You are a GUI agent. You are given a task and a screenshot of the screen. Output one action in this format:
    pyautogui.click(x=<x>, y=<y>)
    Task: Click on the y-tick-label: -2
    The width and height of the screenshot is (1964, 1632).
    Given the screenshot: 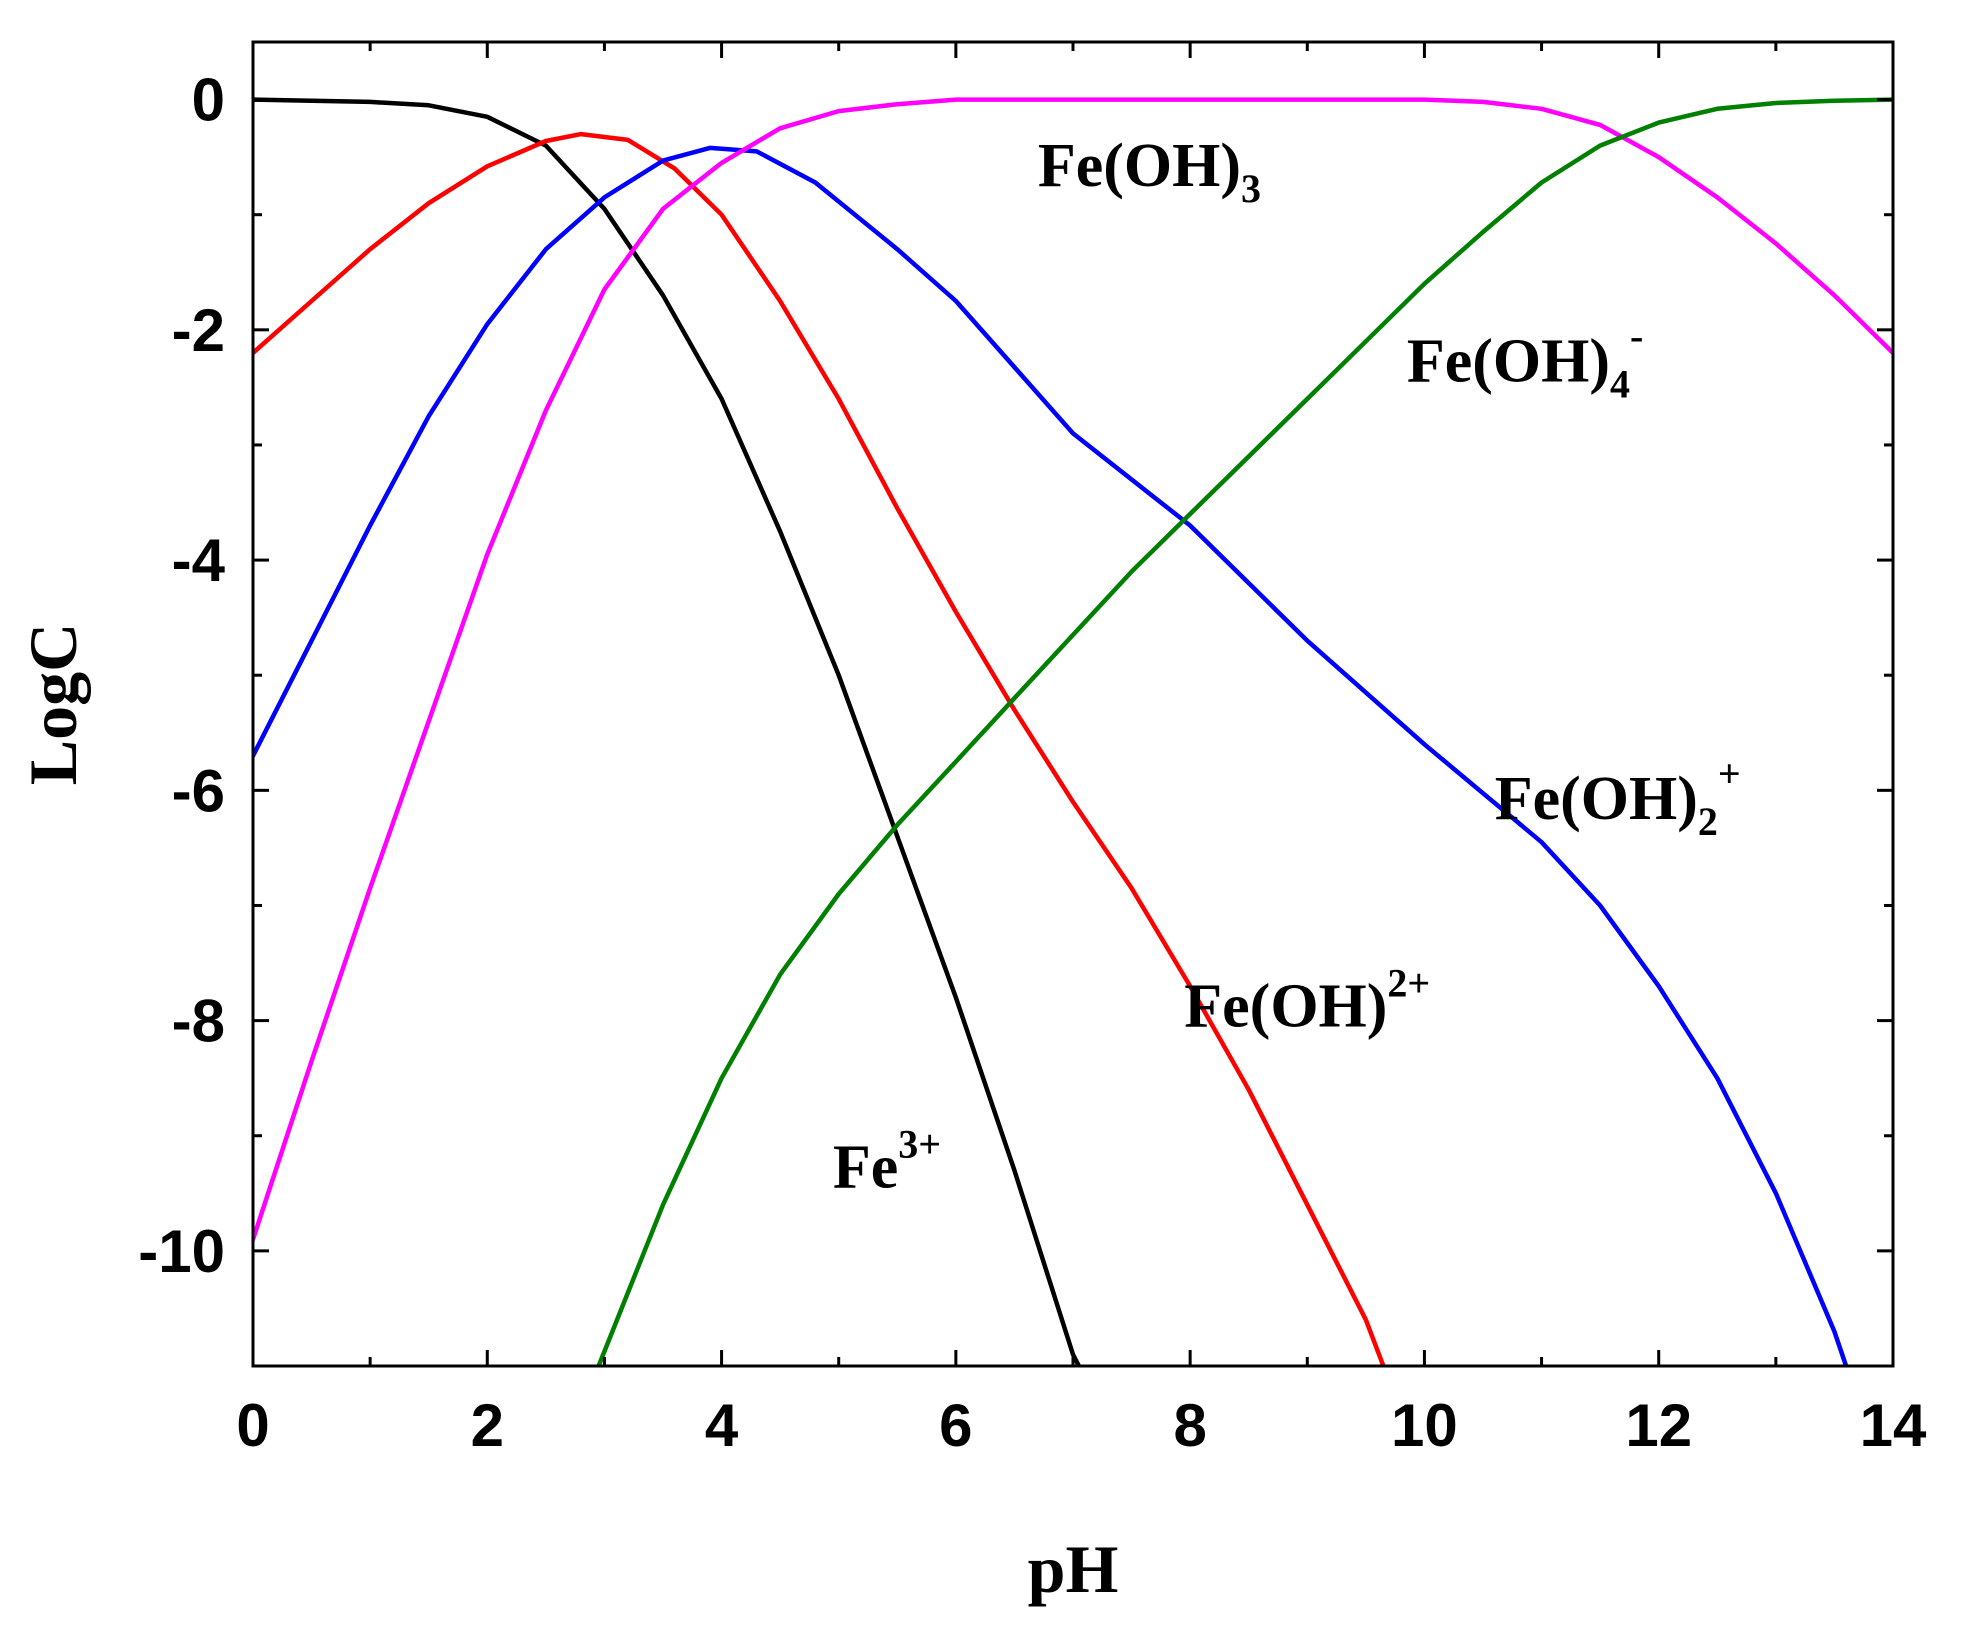 What is the action you would take?
    pyautogui.click(x=198, y=330)
    